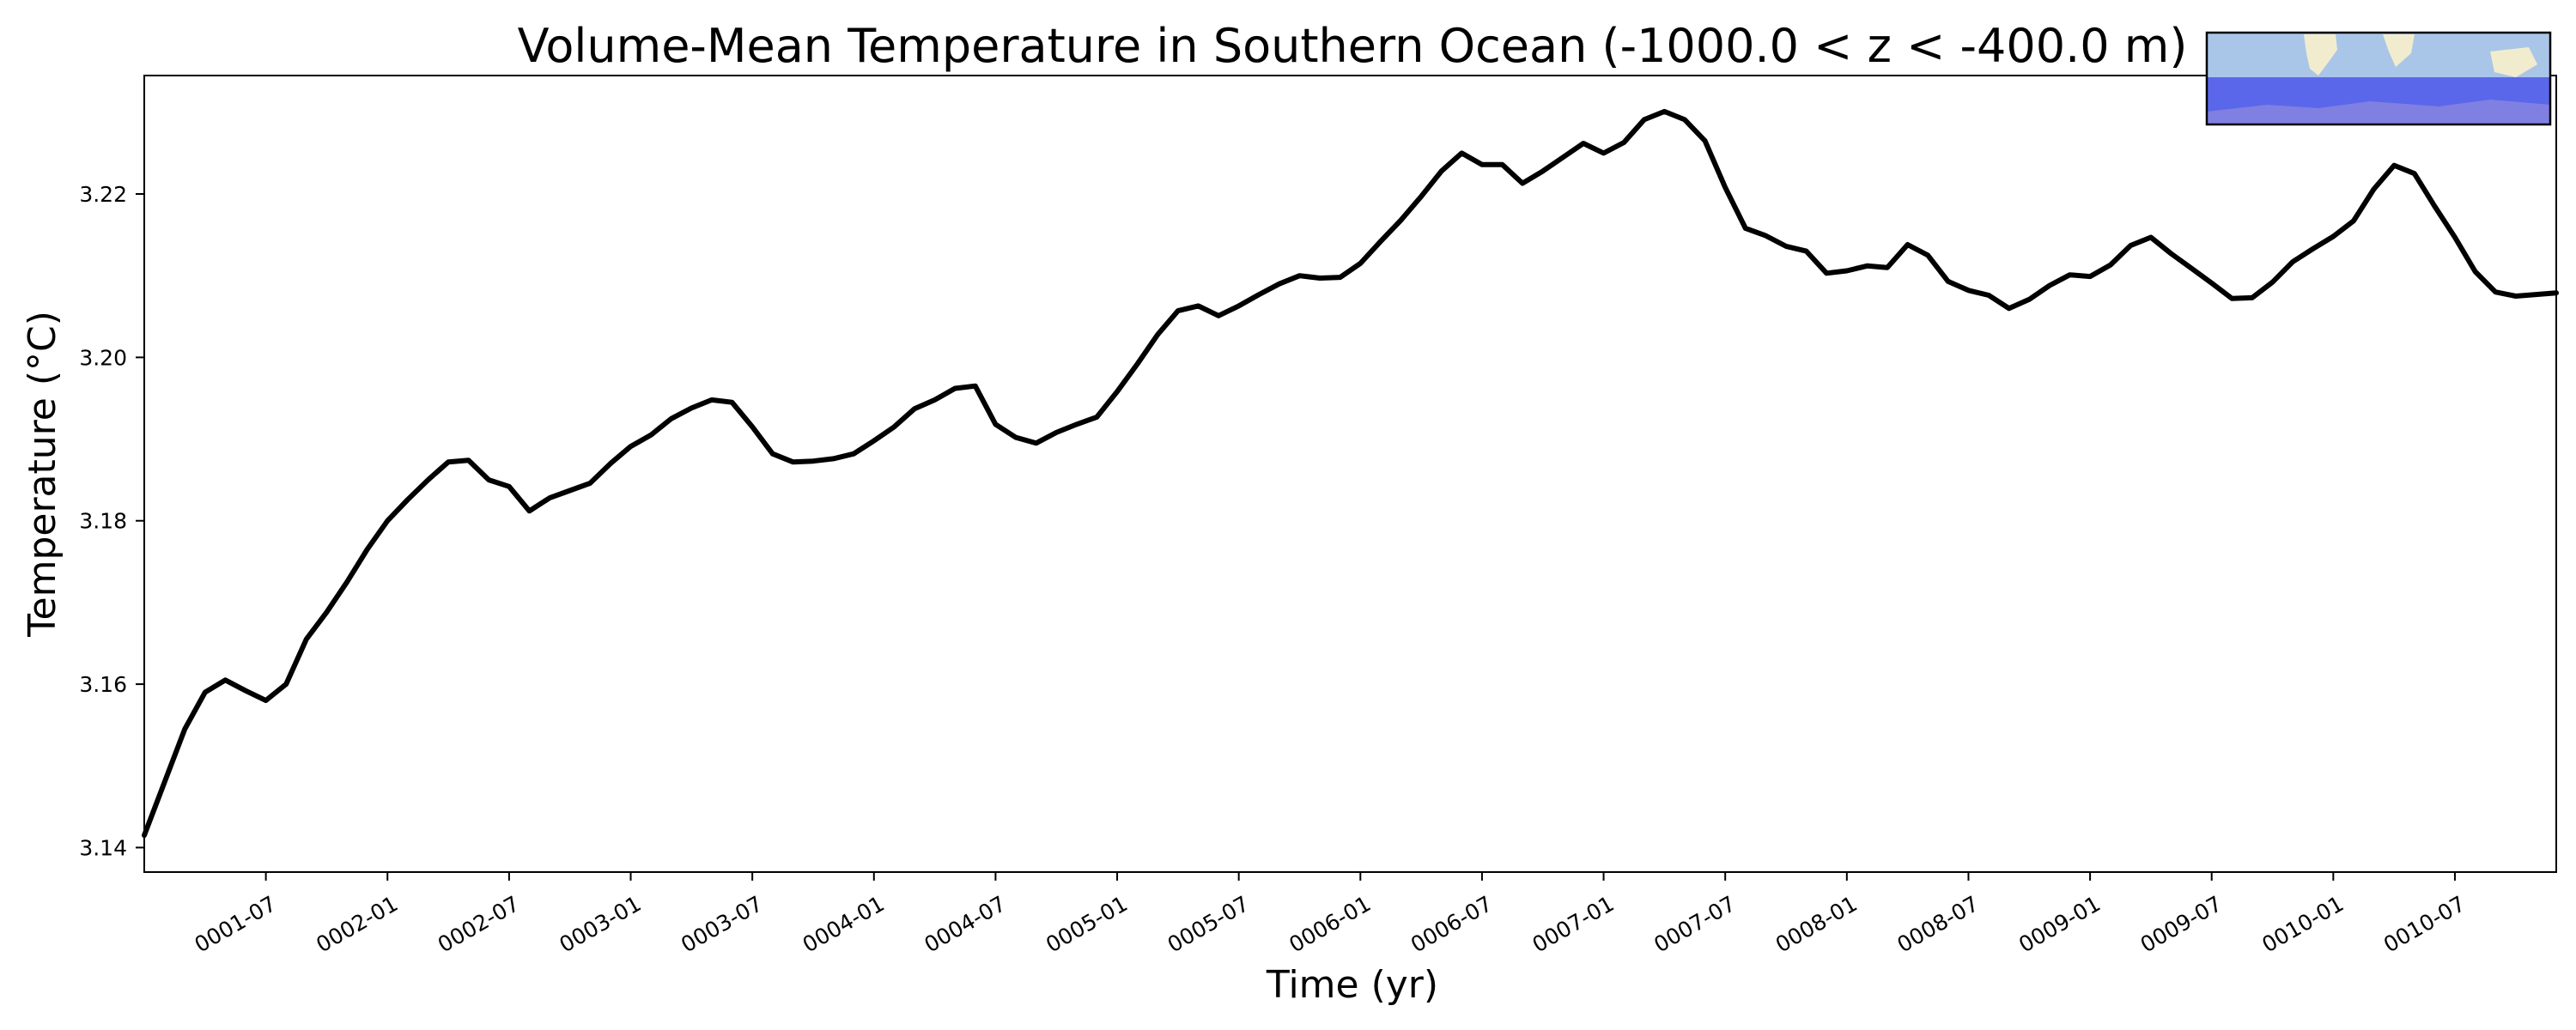 The width and height of the screenshot is (2576, 1030). I want to click on x-tick-label: 0004-07, so click(965, 924).